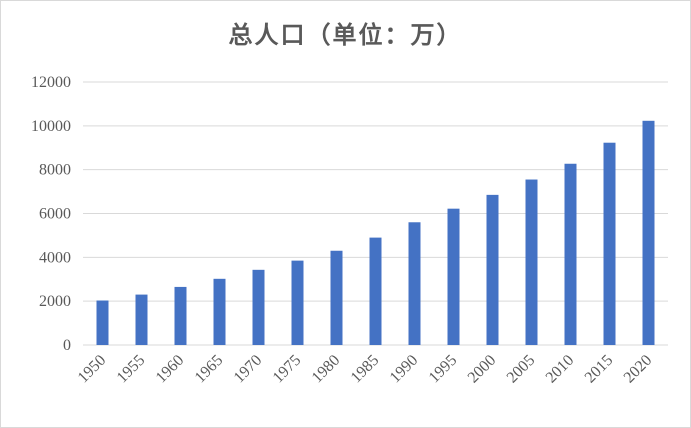  I want to click on x-tick-label: 2005, so click(521, 369).